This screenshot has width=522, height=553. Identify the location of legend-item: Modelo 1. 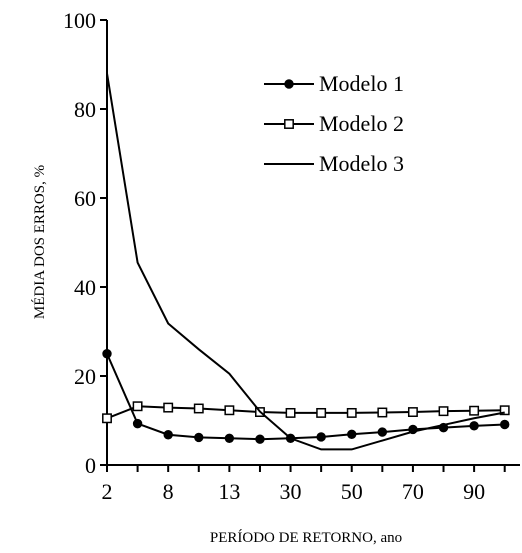
(334, 83).